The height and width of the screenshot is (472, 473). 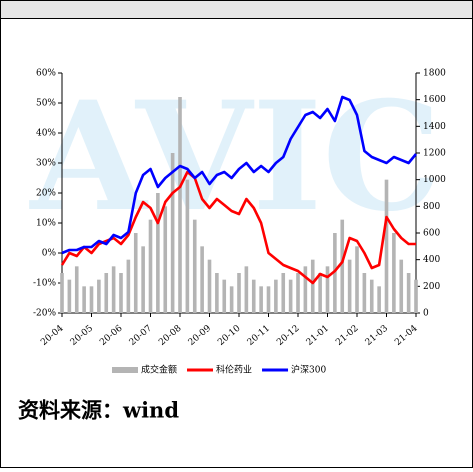 I want to click on y2-tick-label: 400, so click(x=431, y=260).